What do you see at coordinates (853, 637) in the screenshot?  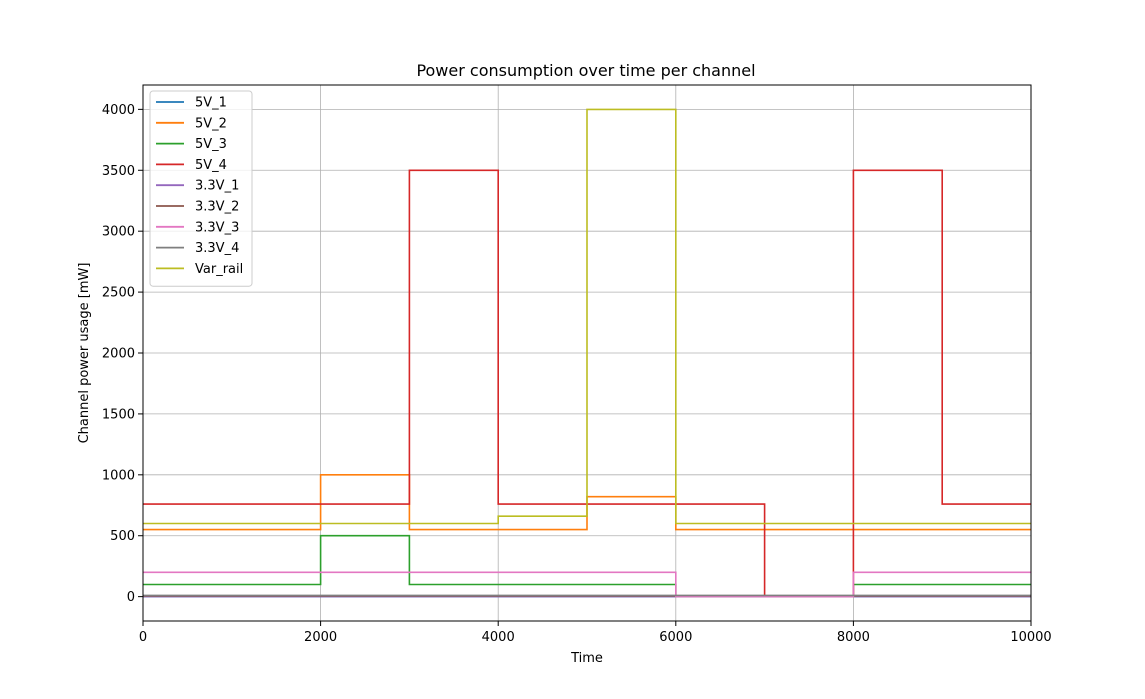 I see `x-tick-label: 8000` at bounding box center [853, 637].